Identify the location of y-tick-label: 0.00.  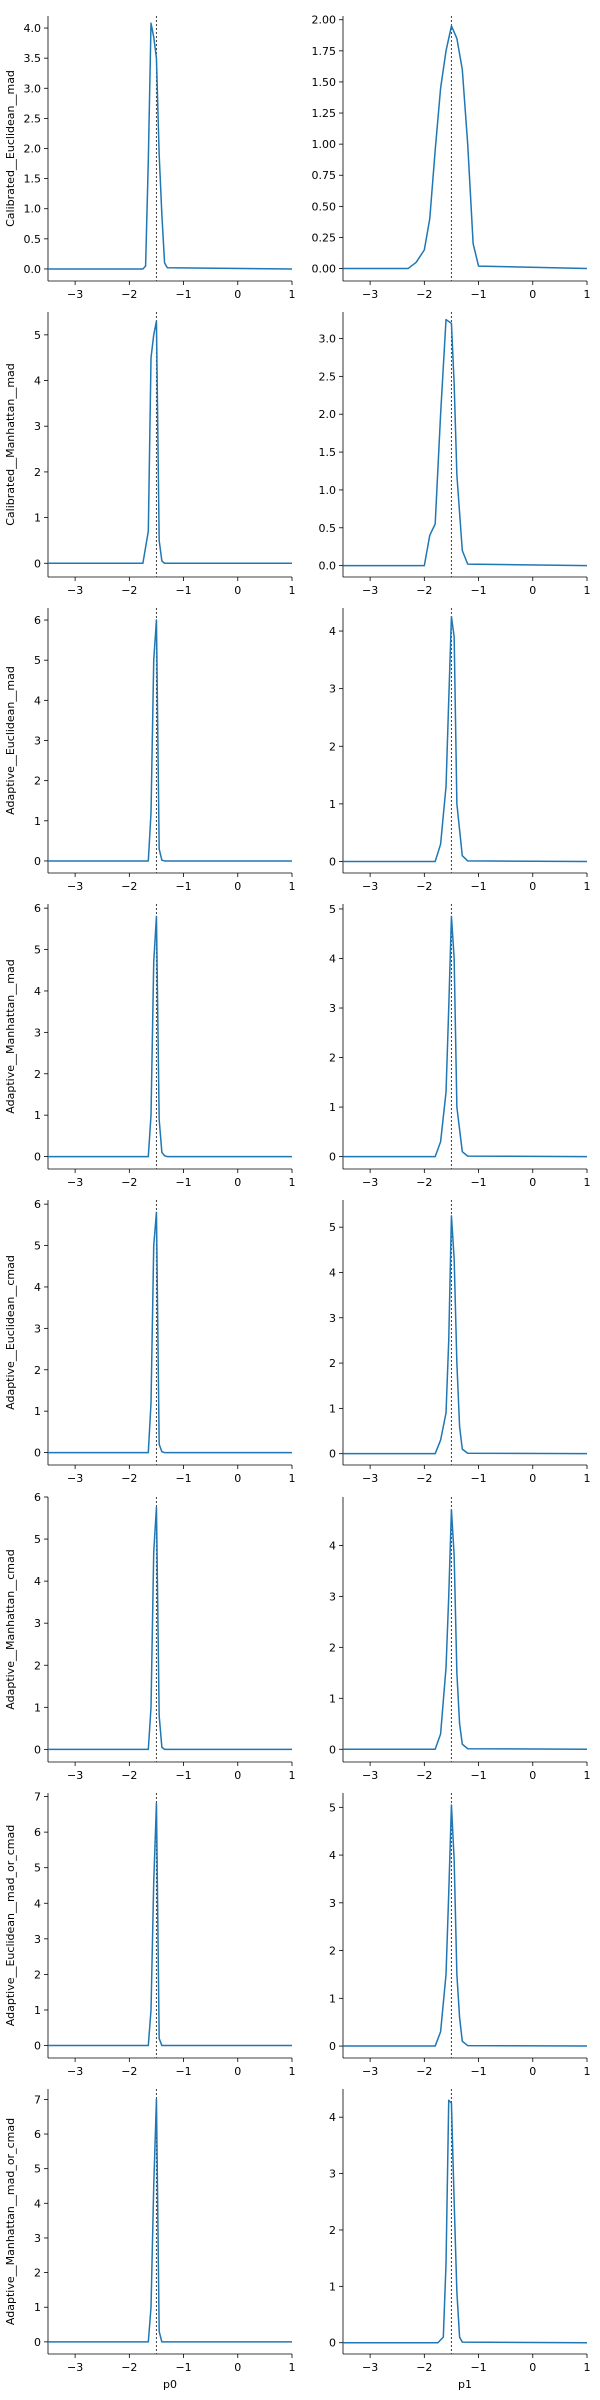
(324, 269).